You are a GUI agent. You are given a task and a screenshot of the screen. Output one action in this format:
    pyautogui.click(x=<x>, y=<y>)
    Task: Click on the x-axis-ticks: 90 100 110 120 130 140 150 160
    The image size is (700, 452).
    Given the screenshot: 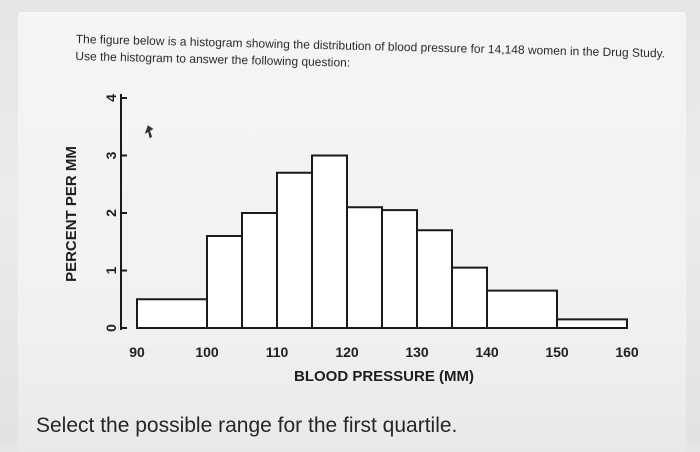 What is the action you would take?
    pyautogui.click(x=384, y=352)
    